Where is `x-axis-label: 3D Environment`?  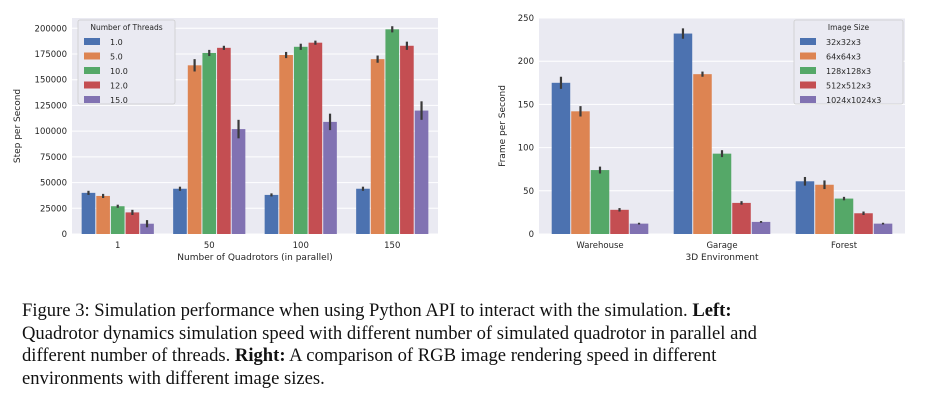
x-axis-label: 3D Environment is located at coordinates (722, 258).